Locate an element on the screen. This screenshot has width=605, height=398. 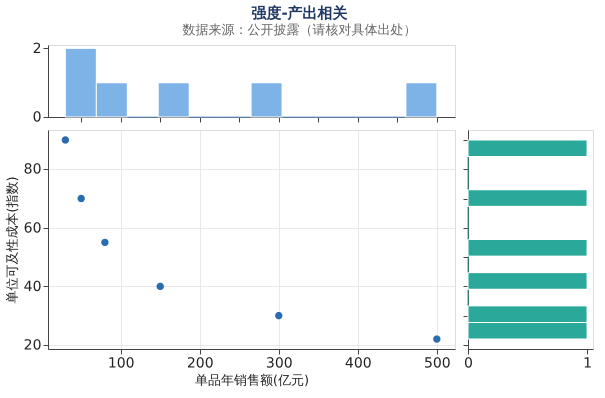
y-tick-label: 20 is located at coordinates (33, 345).